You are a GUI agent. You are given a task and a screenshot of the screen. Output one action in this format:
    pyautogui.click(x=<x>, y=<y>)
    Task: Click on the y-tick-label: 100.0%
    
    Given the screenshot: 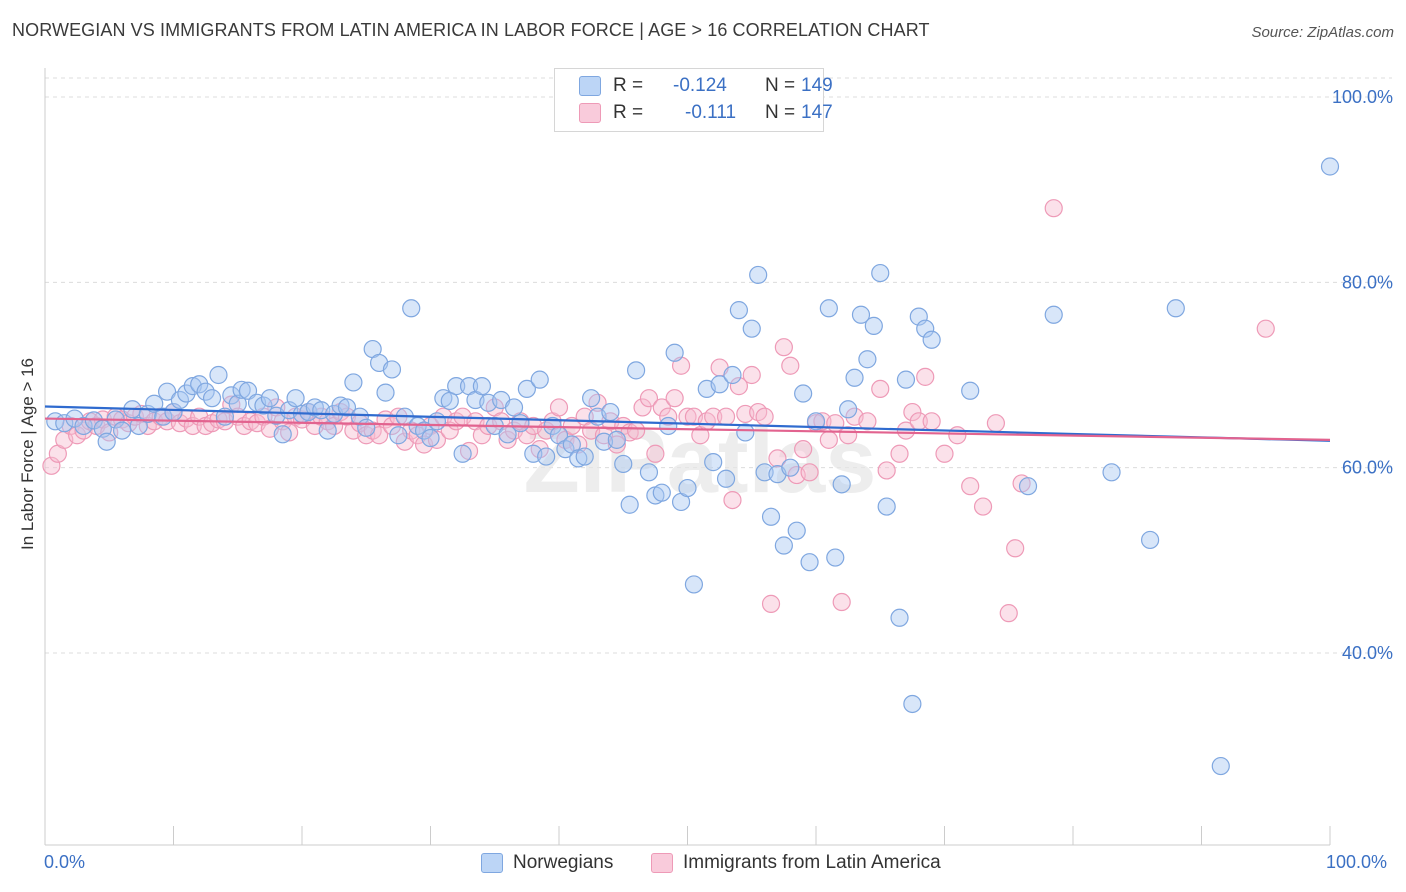 What is the action you would take?
    pyautogui.click(x=1362, y=97)
    